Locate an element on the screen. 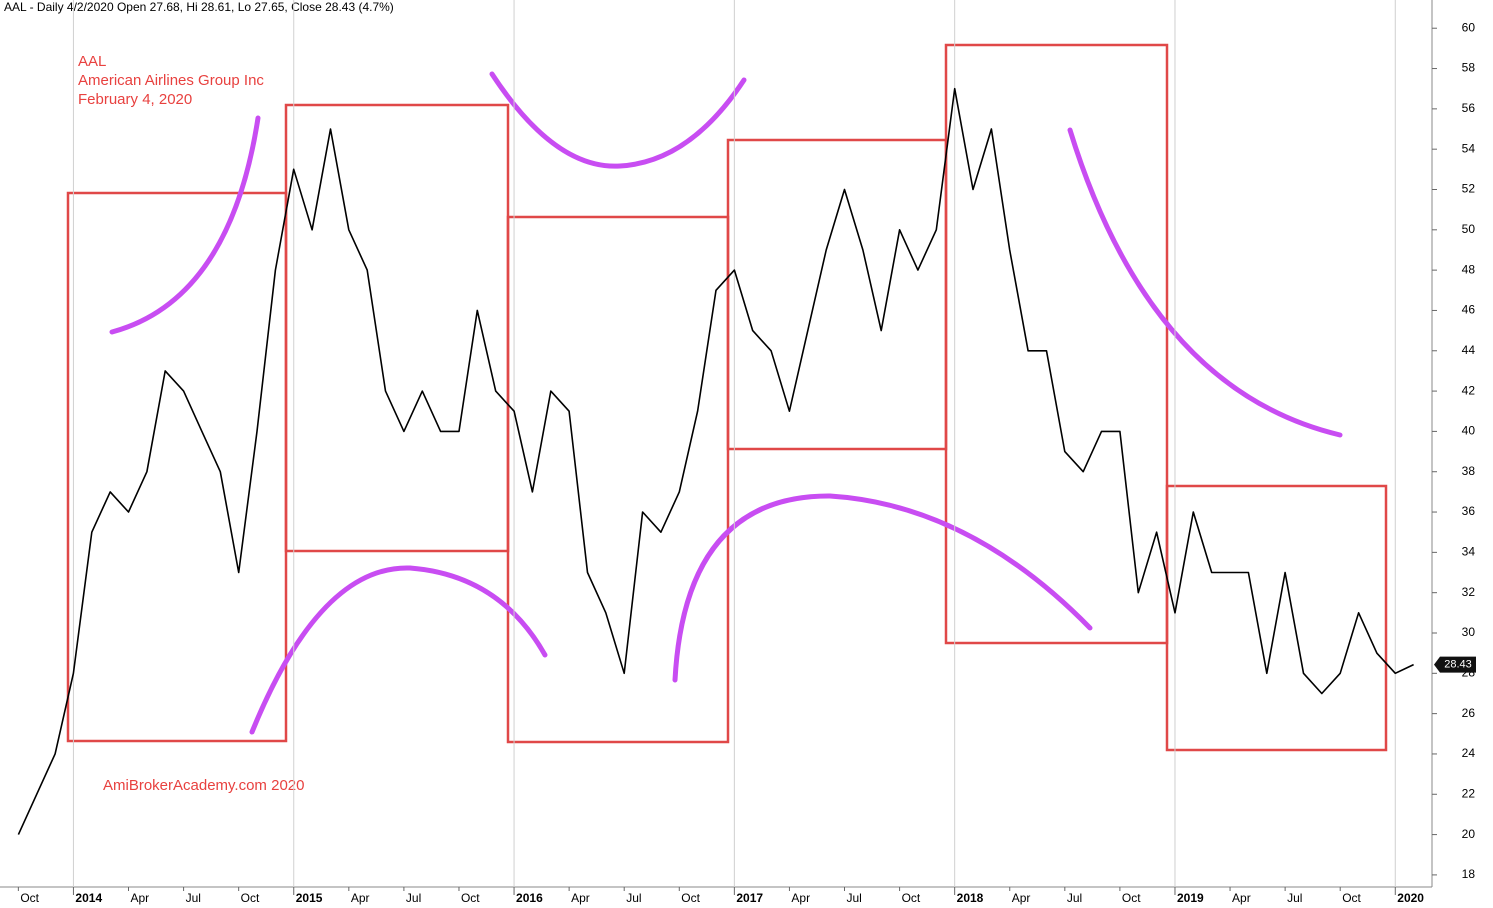 The image size is (1493, 908). y-tick-label: 22 is located at coordinates (1469, 793).